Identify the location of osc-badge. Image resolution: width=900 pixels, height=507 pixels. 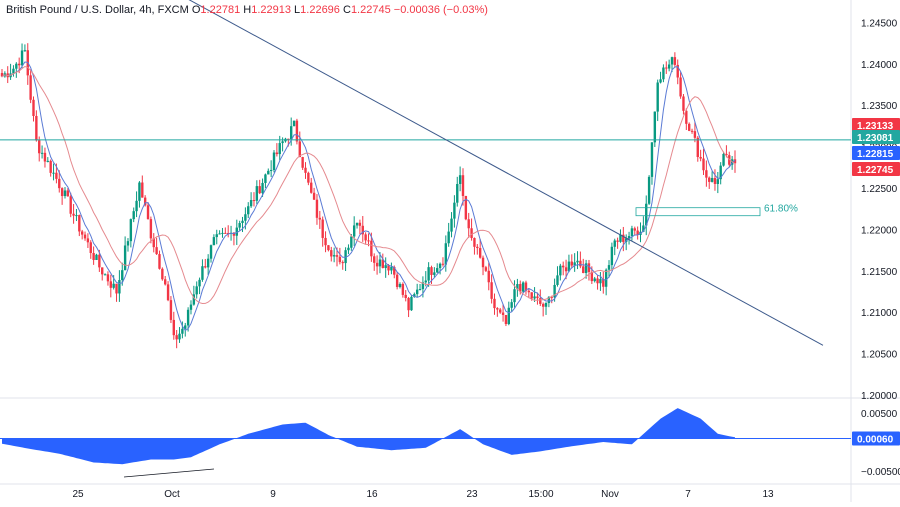
(876, 438).